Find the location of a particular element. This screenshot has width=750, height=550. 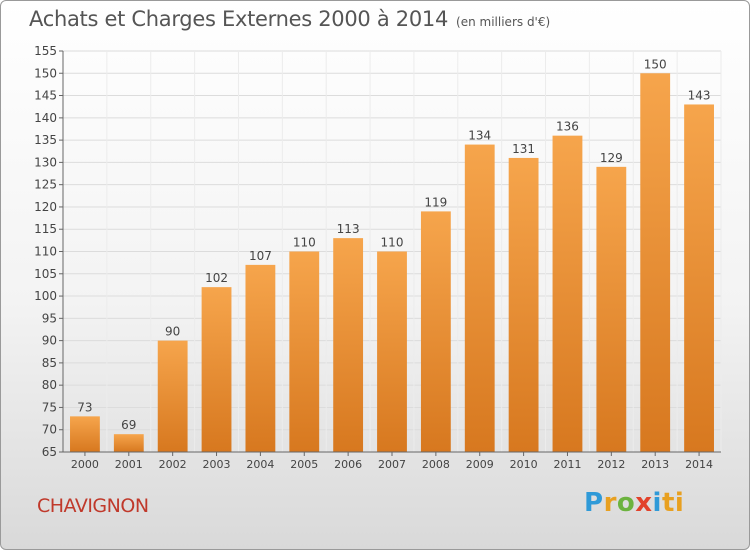

y-tick-label: 70 is located at coordinates (49, 430).